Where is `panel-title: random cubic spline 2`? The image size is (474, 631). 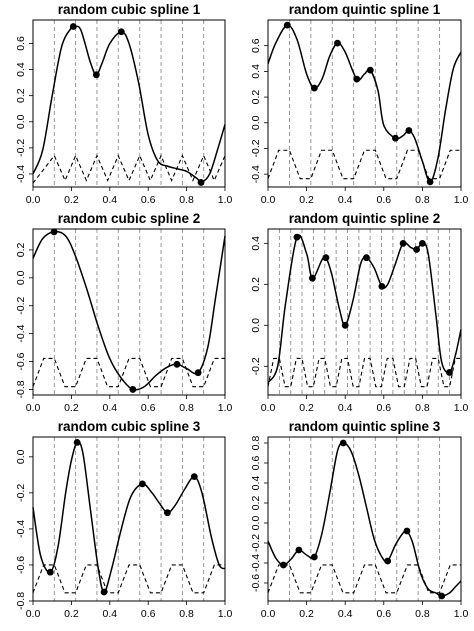 panel-title: random cubic spline 2 is located at coordinates (129, 218).